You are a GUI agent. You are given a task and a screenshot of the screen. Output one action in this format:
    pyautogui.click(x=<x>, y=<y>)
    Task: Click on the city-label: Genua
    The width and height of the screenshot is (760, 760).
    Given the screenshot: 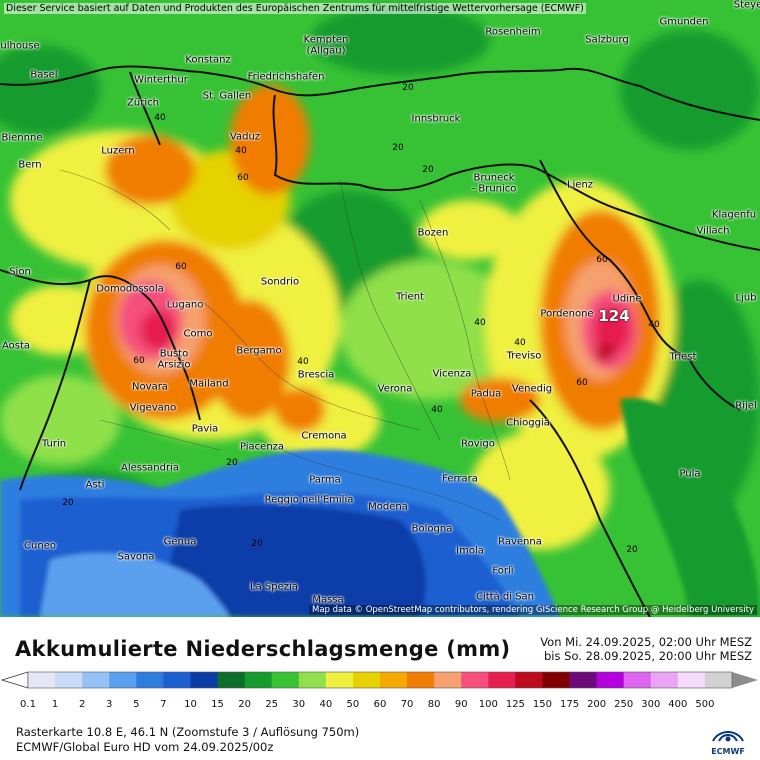 What is the action you would take?
    pyautogui.click(x=180, y=542)
    